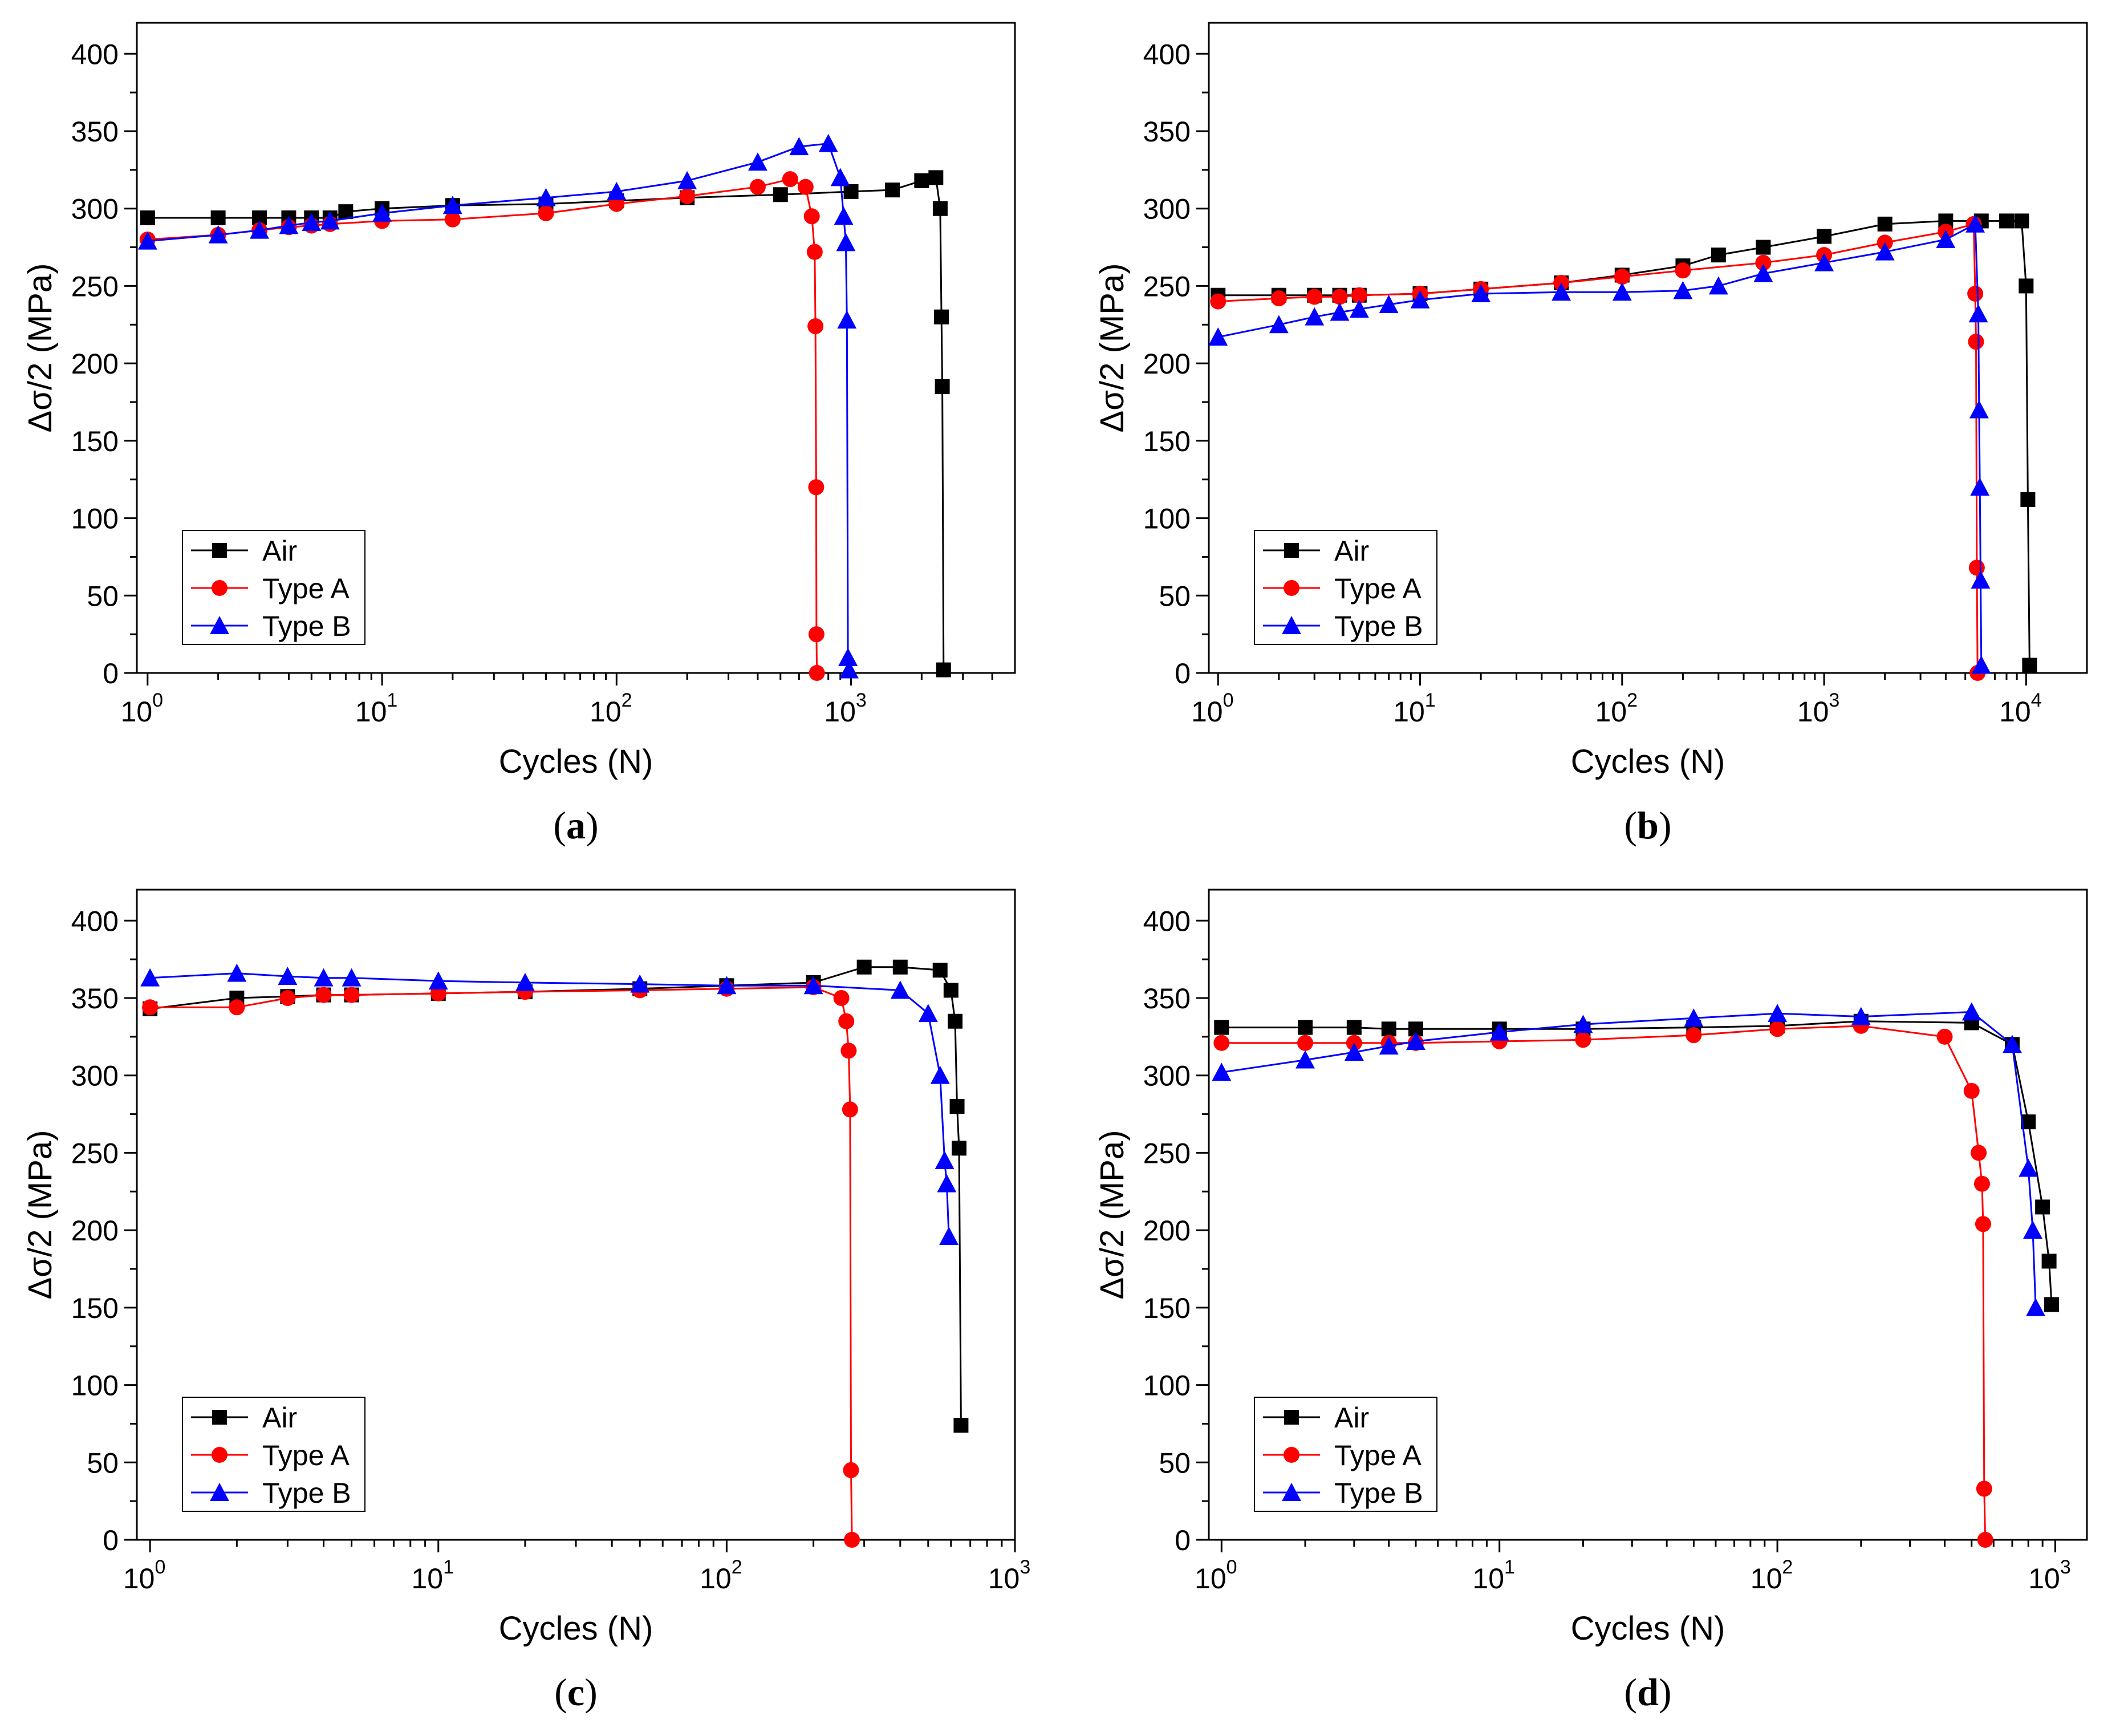 This screenshot has height=1736, width=2124. What do you see at coordinates (1167, 1308) in the screenshot?
I see `y-tick-label: 150` at bounding box center [1167, 1308].